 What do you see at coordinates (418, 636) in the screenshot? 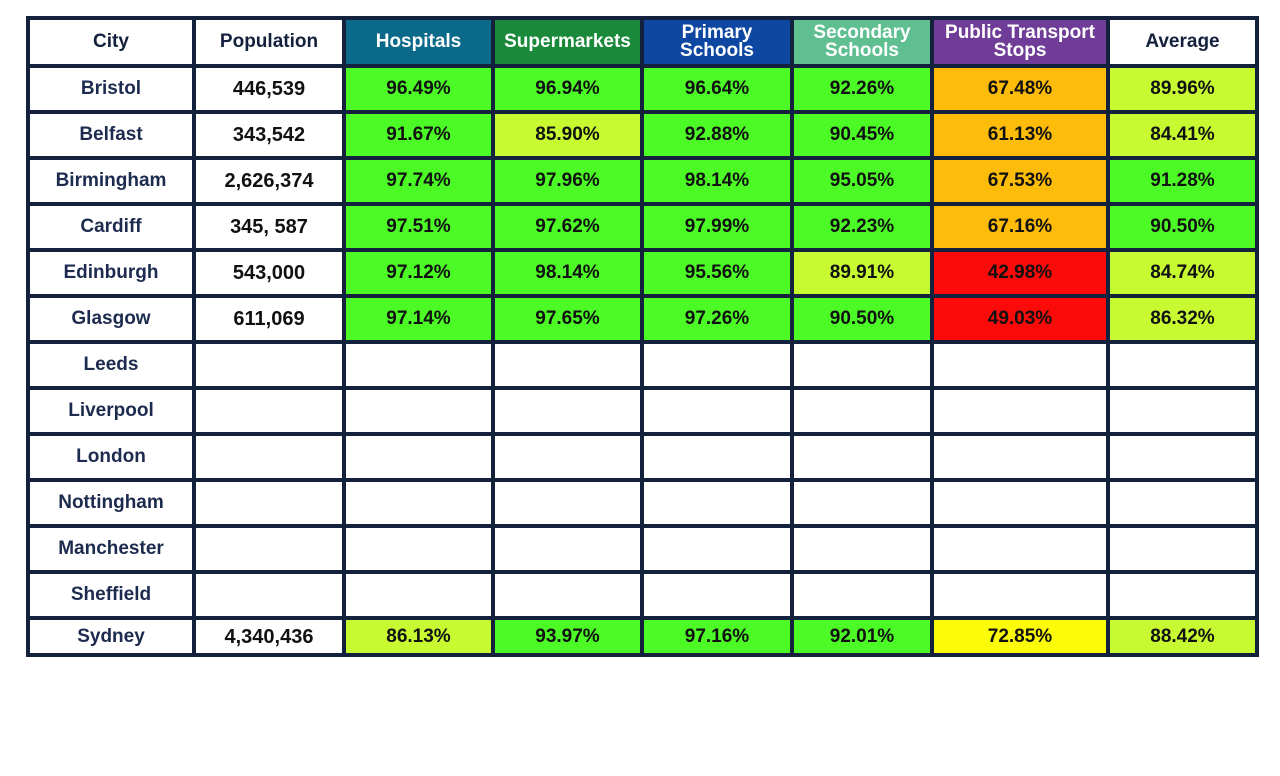
I see `hospitals-cell: 86.13%` at bounding box center [418, 636].